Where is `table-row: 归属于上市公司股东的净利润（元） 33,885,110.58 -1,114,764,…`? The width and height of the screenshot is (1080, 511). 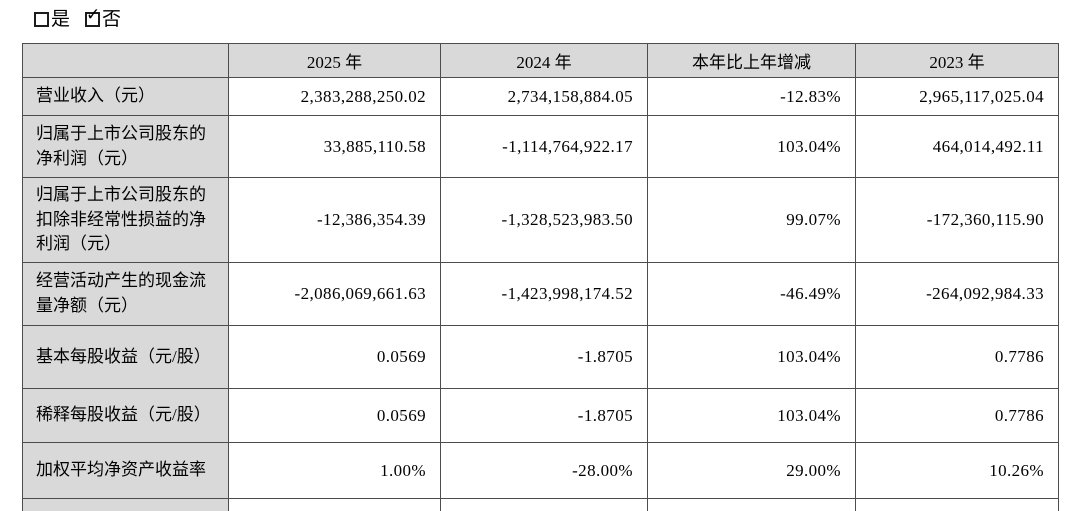
table-row: 归属于上市公司股东的净利润（元） 33,885,110.58 -1,114,764,… is located at coordinates (540, 146).